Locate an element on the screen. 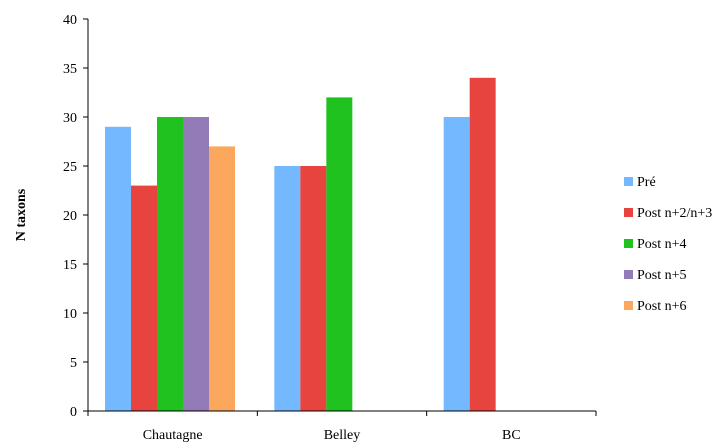 The width and height of the screenshot is (727, 445). y-tick-label: 20 is located at coordinates (70, 216).